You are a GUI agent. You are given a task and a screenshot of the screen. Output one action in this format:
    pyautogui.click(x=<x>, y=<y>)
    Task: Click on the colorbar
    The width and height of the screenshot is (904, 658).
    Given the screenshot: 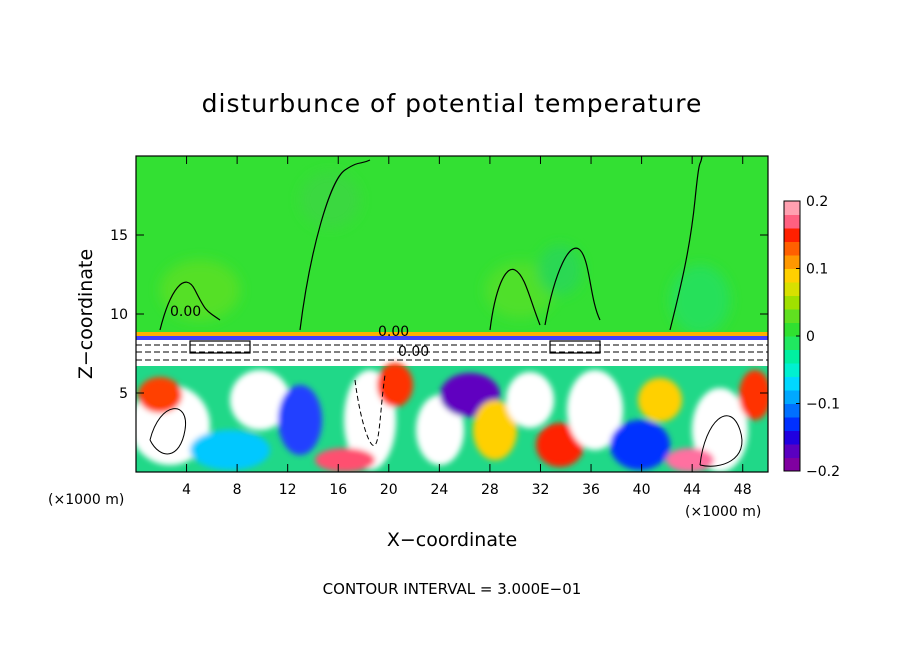 What is the action you would take?
    pyautogui.click(x=792, y=336)
    